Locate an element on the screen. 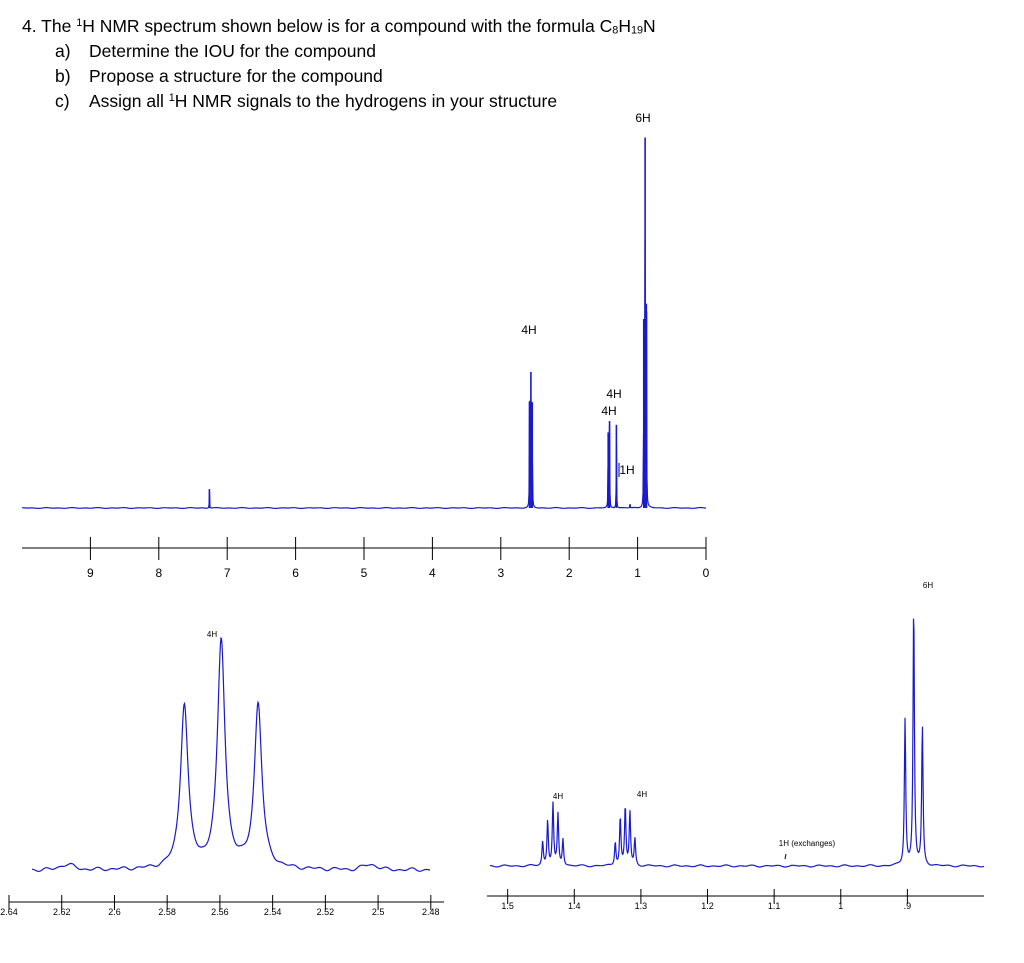  integration-label: 1H (exchanges) is located at coordinates (807, 843).